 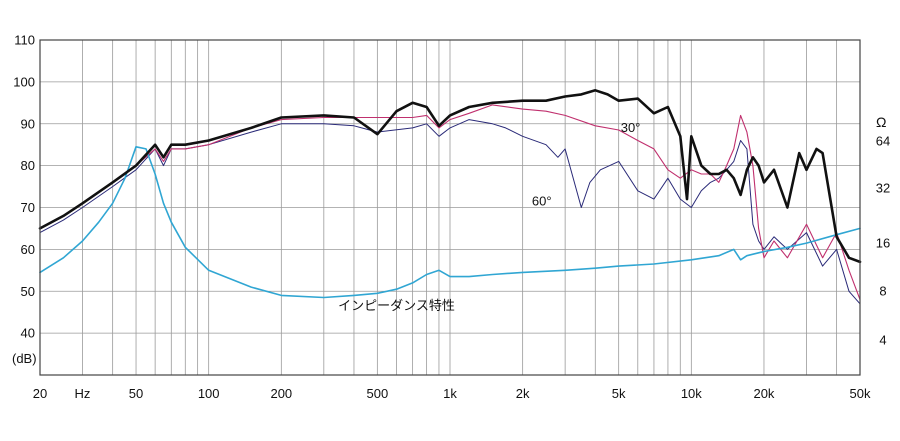 What do you see at coordinates (883, 141) in the screenshot?
I see `y2-tick-label: 64` at bounding box center [883, 141].